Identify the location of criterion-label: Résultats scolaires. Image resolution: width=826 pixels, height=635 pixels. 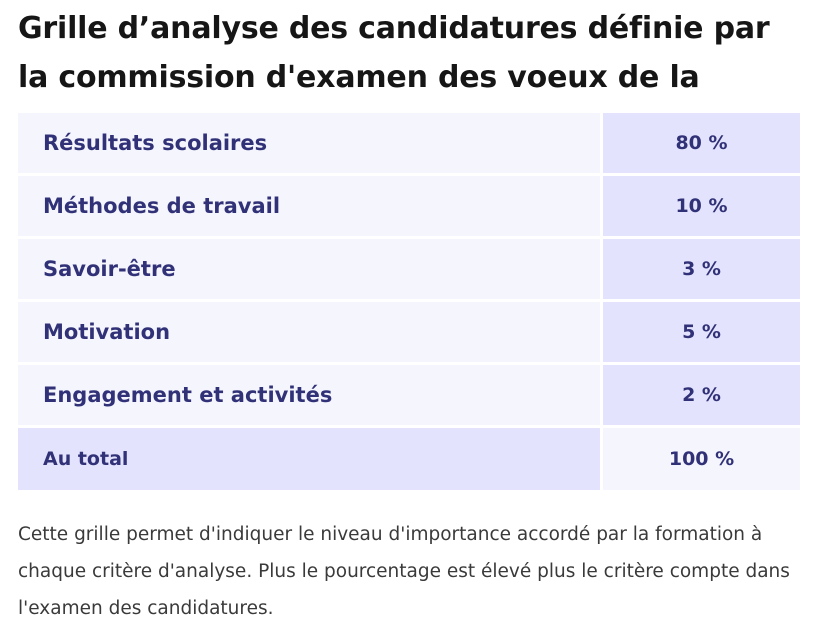
(310, 143).